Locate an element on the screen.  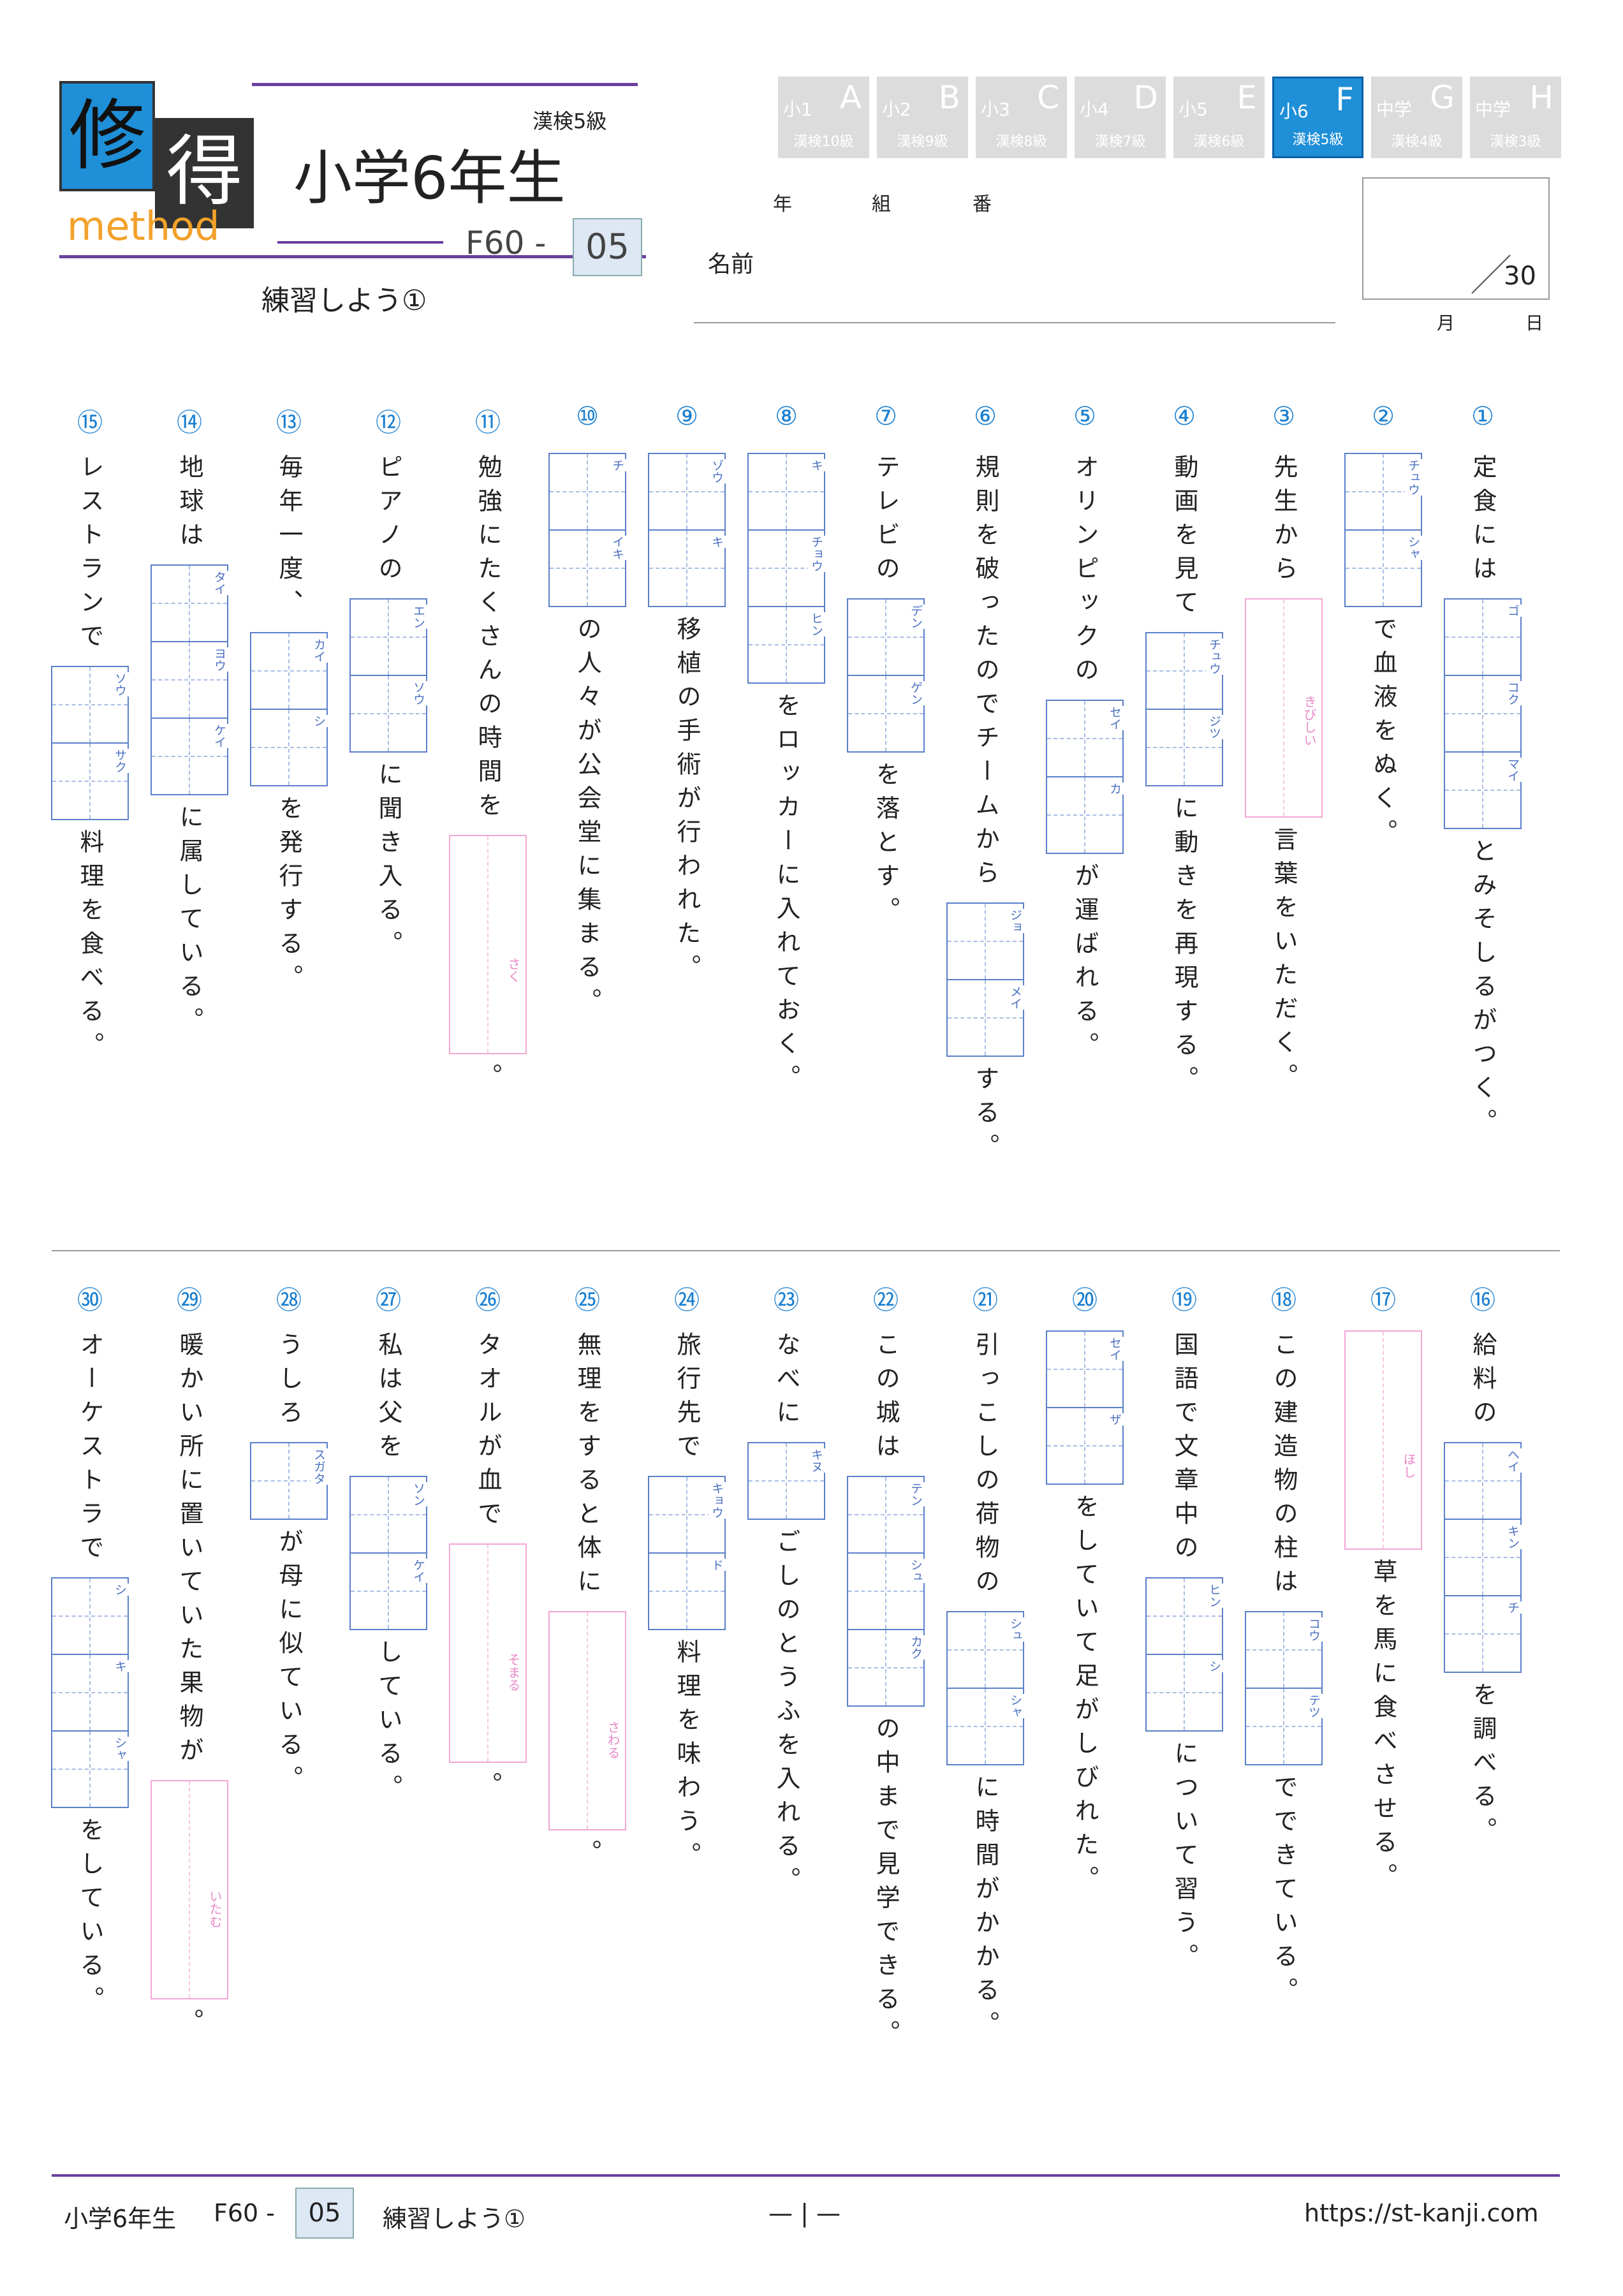
tab-level: 漢検9級 is located at coordinates (922, 142).